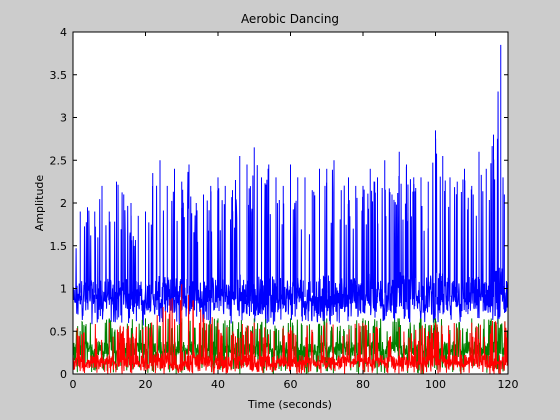 The width and height of the screenshot is (560, 420). What do you see at coordinates (290, 19) in the screenshot?
I see `chart-title: Aerobic Dancing` at bounding box center [290, 19].